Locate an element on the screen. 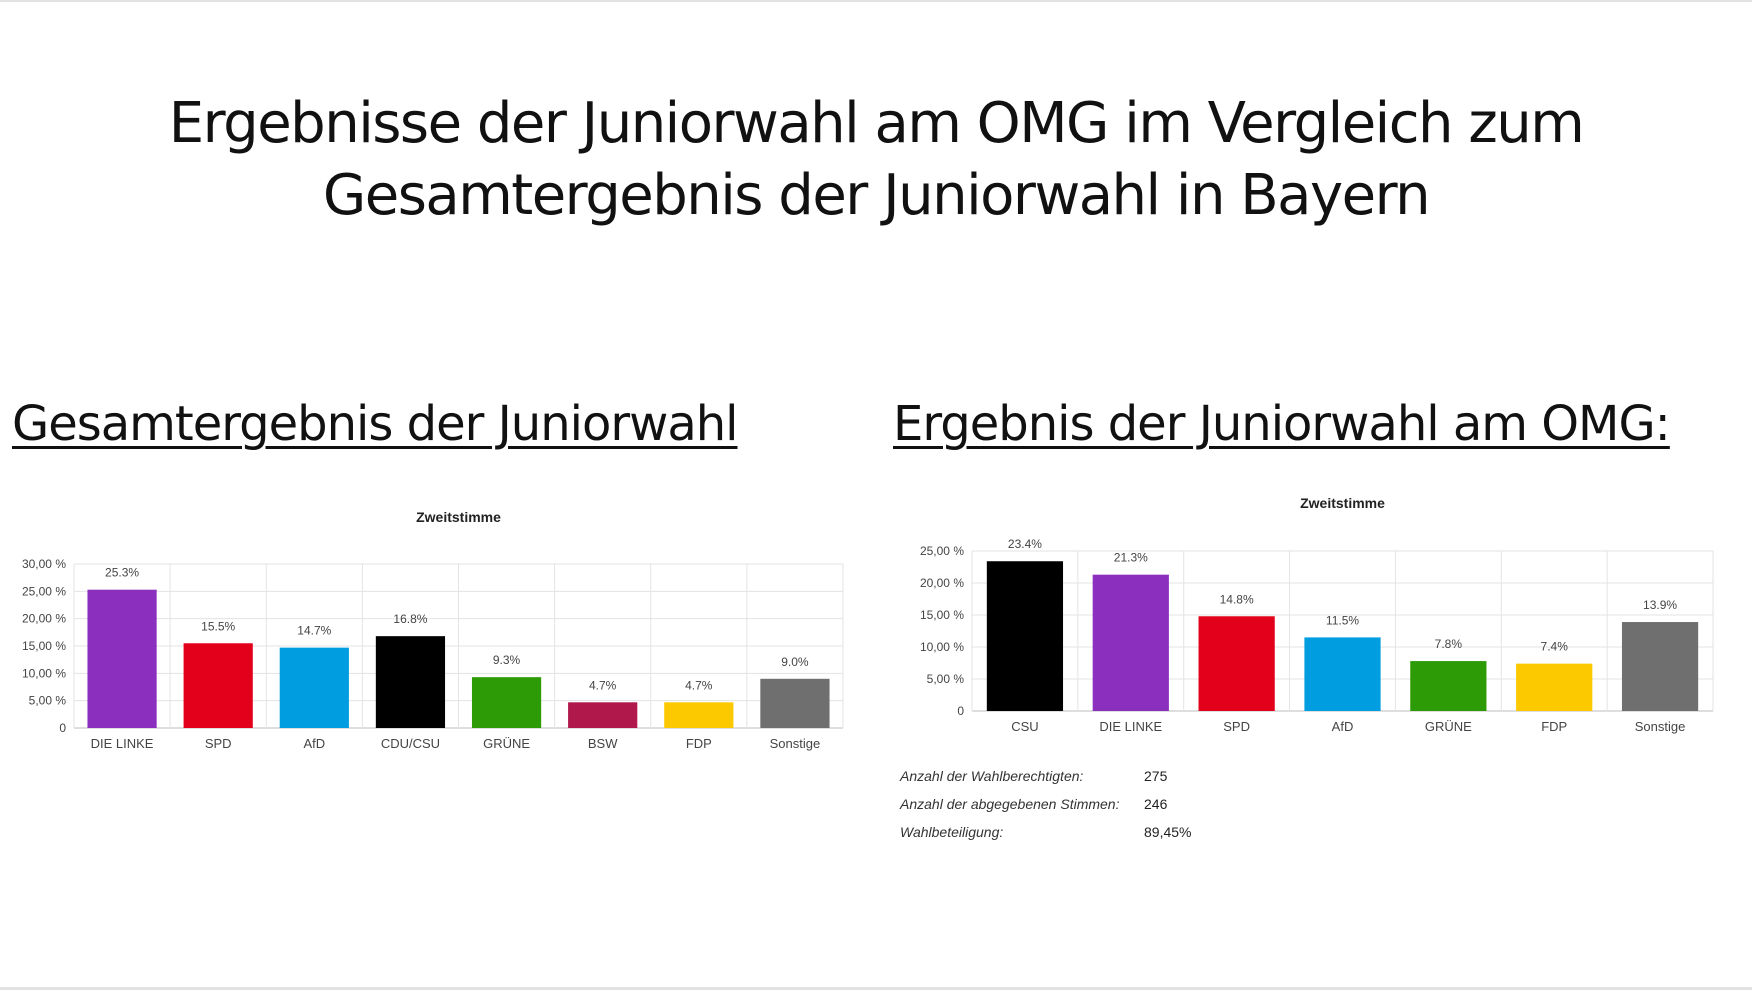 The image size is (1752, 990). section-title-overall: Gesamtergebnis der Juniorwahl is located at coordinates (375, 424).